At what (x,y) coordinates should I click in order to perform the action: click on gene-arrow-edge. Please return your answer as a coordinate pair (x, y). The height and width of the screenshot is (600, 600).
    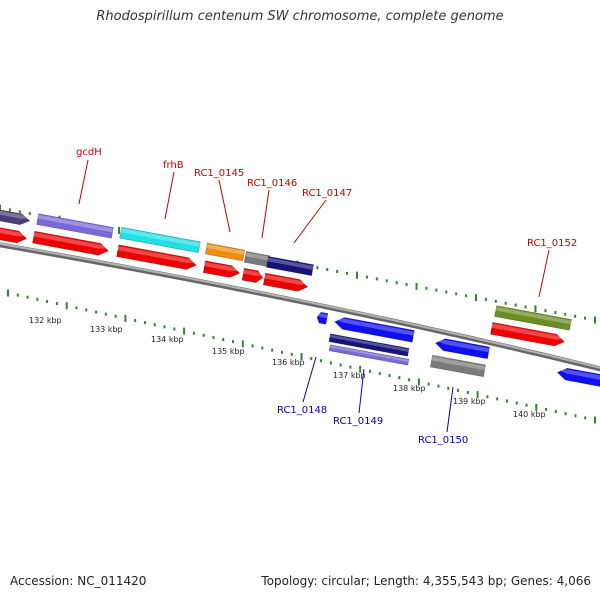
    Looking at the image, I should click on (578, 377).